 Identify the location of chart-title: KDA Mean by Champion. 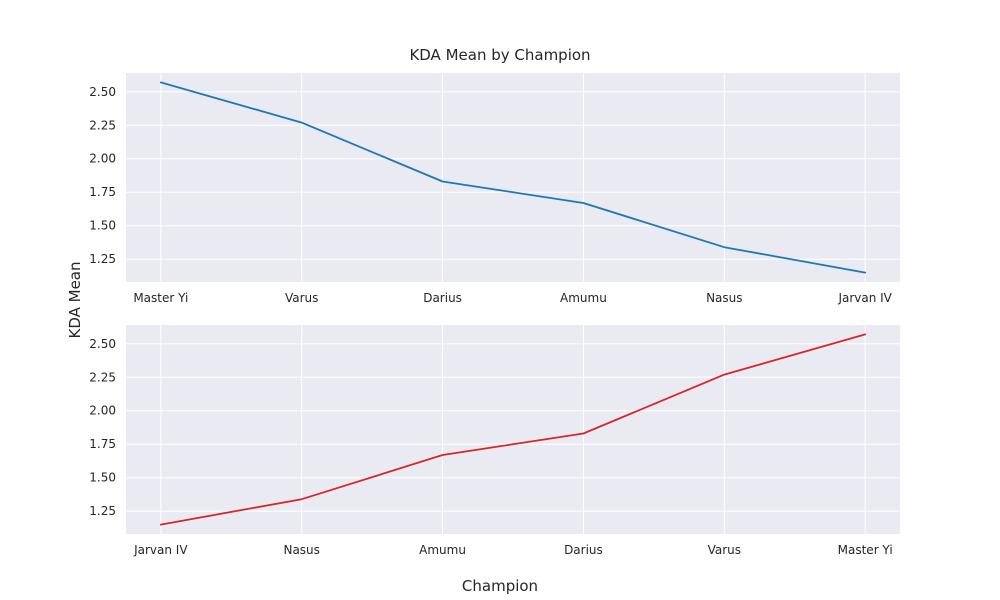
(499, 55).